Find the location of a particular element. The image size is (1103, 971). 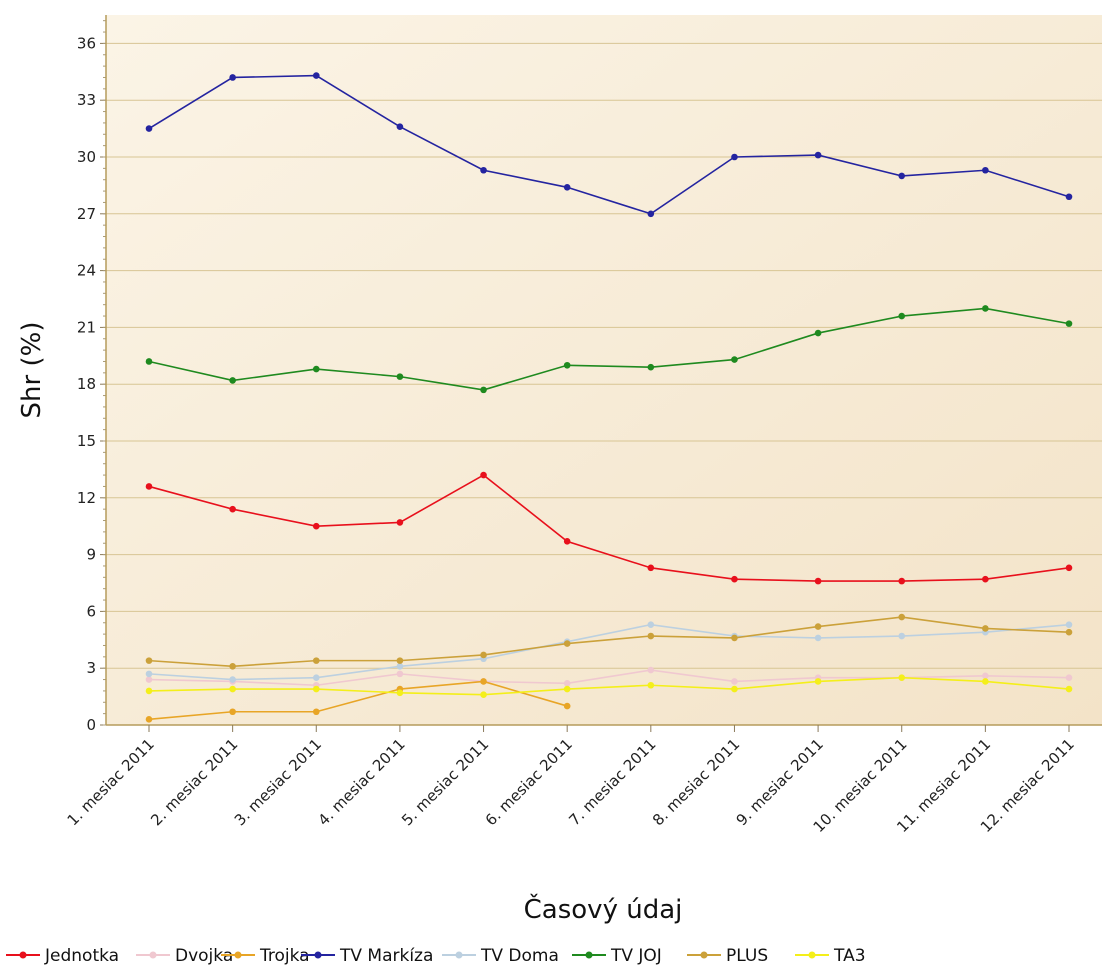

legend-item-tv-doma: TV Doma is located at coordinates (500, 956).